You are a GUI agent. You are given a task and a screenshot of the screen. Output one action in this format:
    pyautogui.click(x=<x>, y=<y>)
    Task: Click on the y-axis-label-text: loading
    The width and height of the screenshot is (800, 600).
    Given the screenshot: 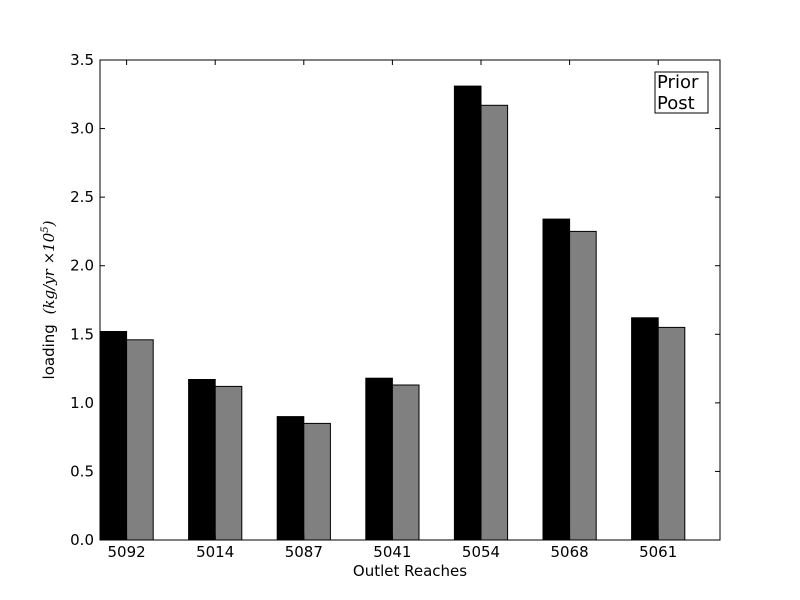 What is the action you would take?
    pyautogui.click(x=49, y=351)
    